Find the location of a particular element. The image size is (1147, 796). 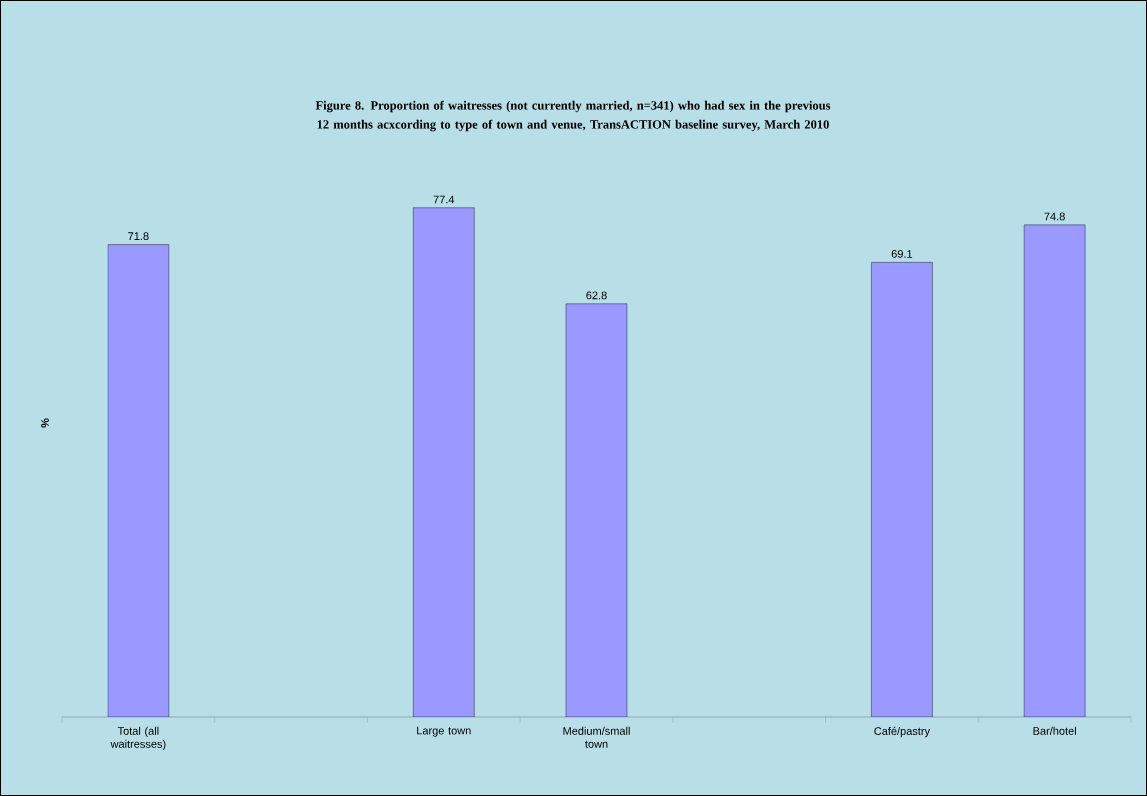

data-label: 74.8 is located at coordinates (1054, 216).